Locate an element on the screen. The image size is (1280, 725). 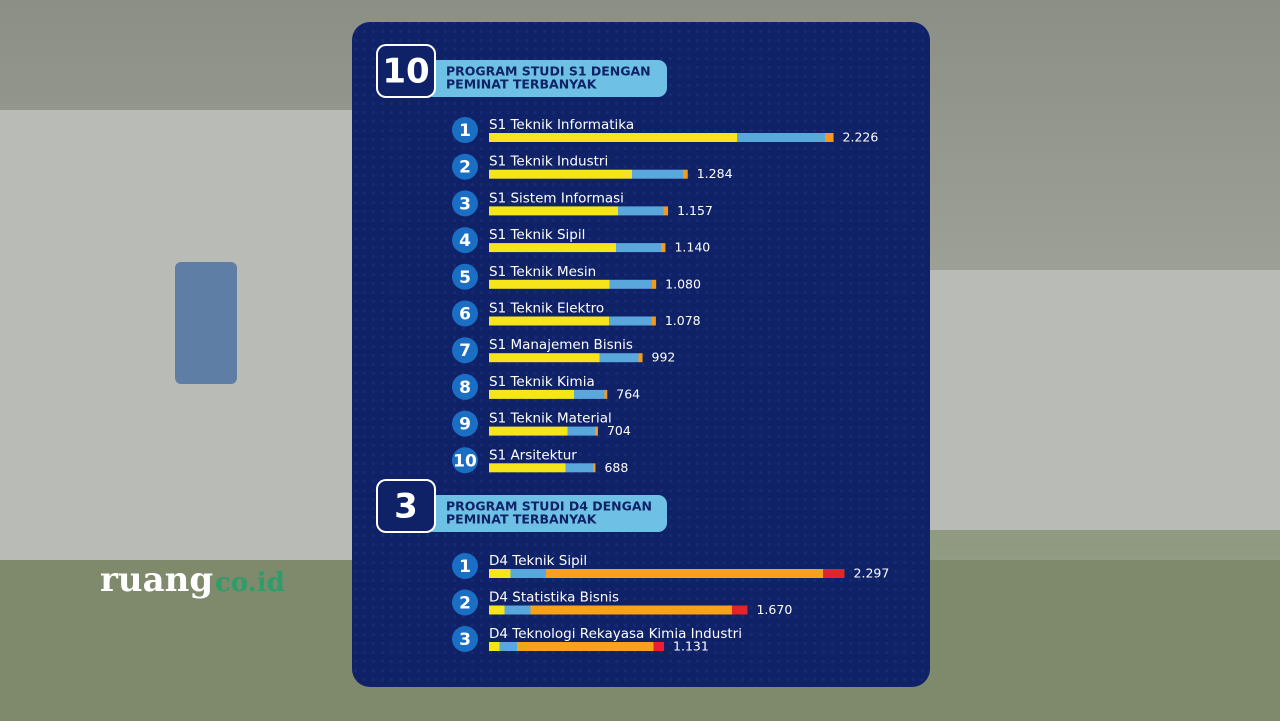
category-label: S1 Teknik Industri is located at coordinates (548, 162).